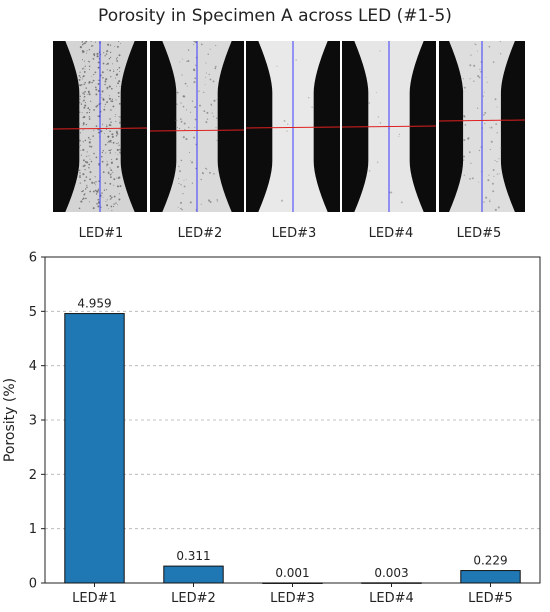 The height and width of the screenshot is (612, 550). I want to click on bar-value-label: 0.229, so click(490, 561).